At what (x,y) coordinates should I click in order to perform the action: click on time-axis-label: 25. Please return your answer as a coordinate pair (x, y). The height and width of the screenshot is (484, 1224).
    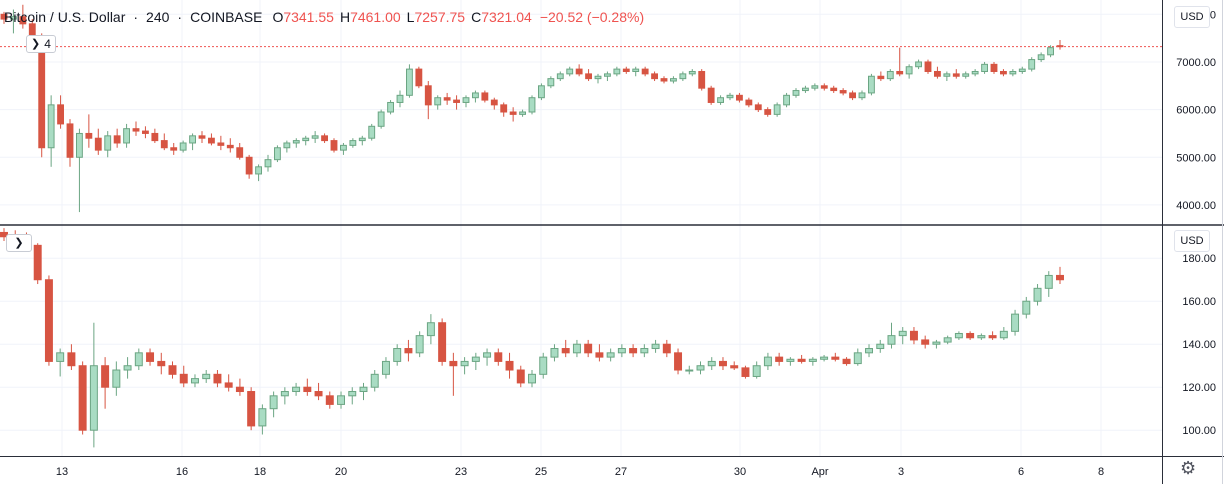
    Looking at the image, I should click on (541, 472).